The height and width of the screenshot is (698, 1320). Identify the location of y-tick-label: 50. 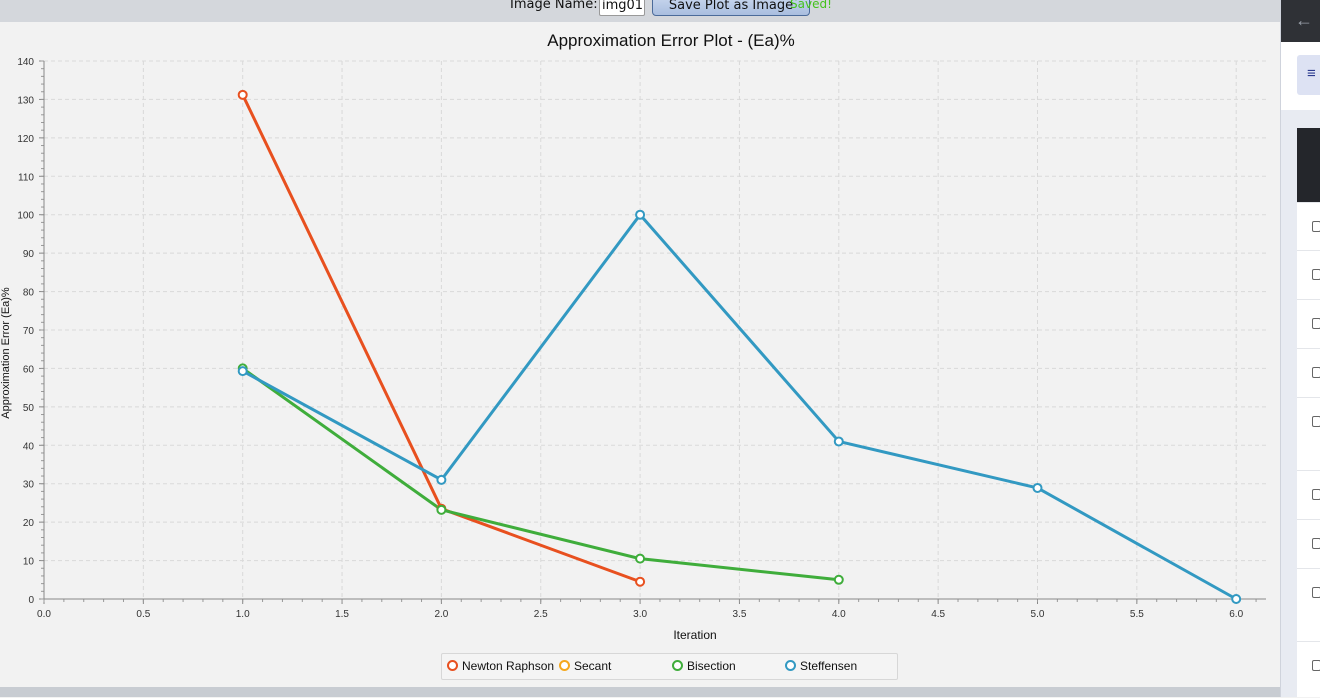
(29, 408).